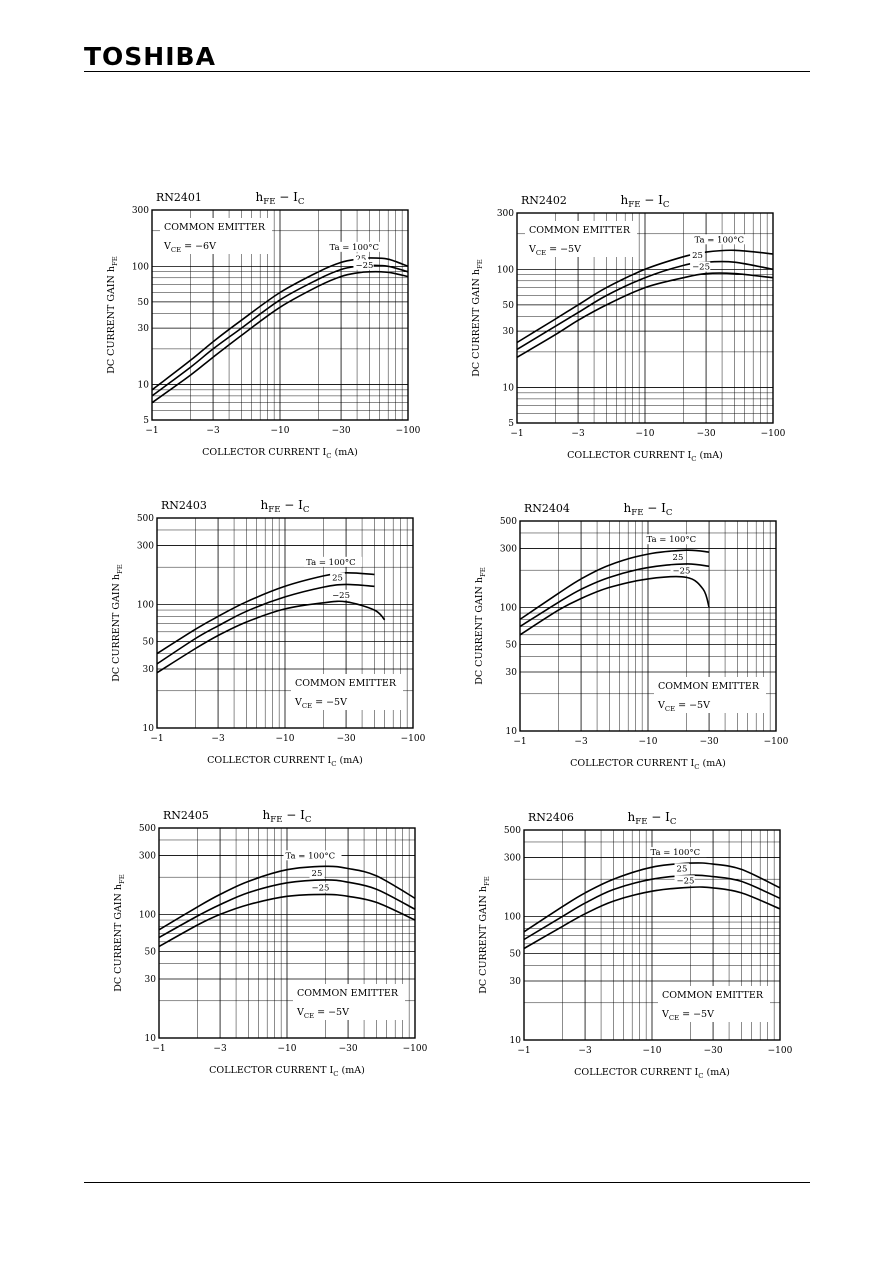 The width and height of the screenshot is (892, 1263). Describe the element at coordinates (186, 815) in the screenshot. I see `part-number: RN2405` at that location.